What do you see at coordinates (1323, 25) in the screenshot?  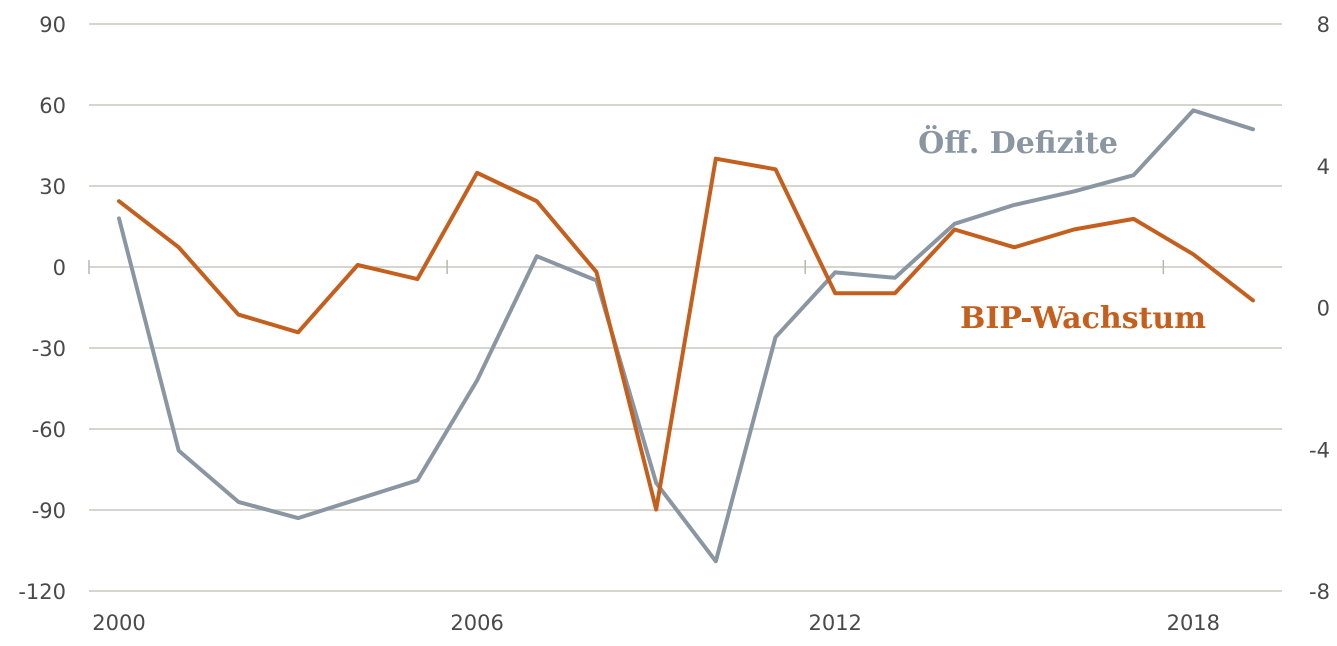 I see `right-tick-label: 8` at bounding box center [1323, 25].